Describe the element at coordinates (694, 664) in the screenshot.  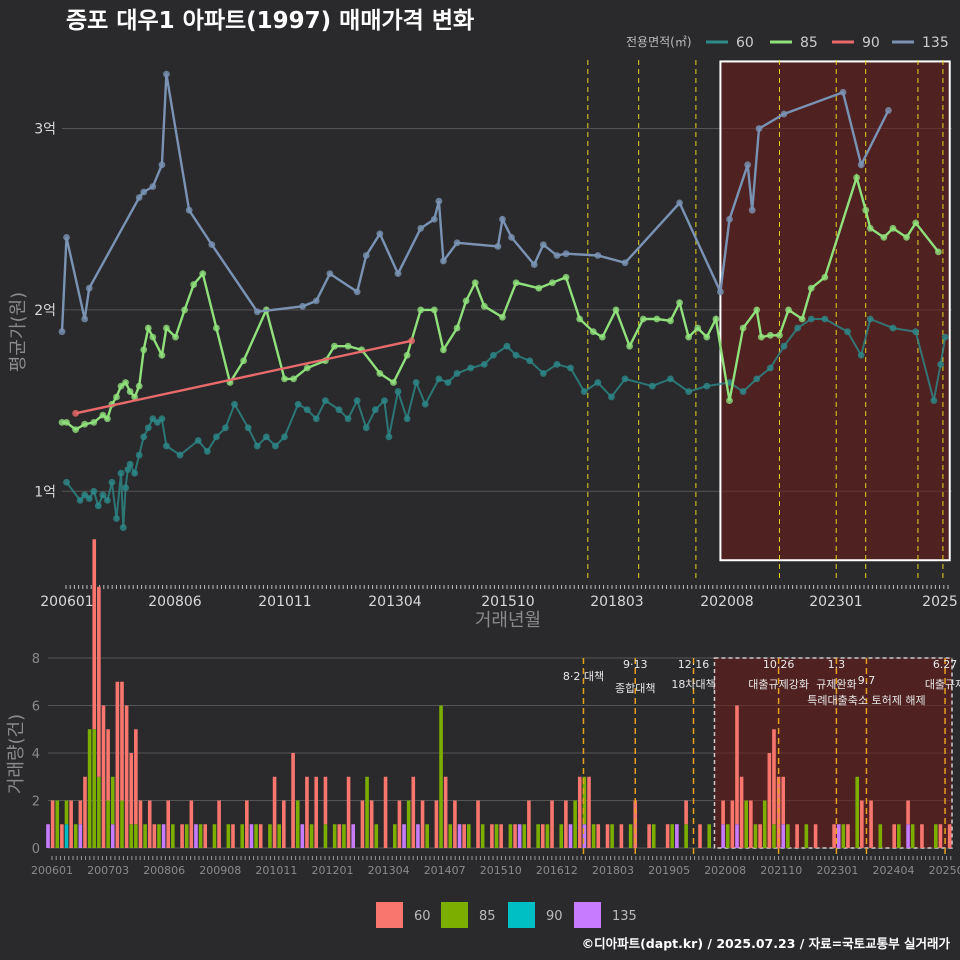
I see `volume-event-label: 12·16` at that location.